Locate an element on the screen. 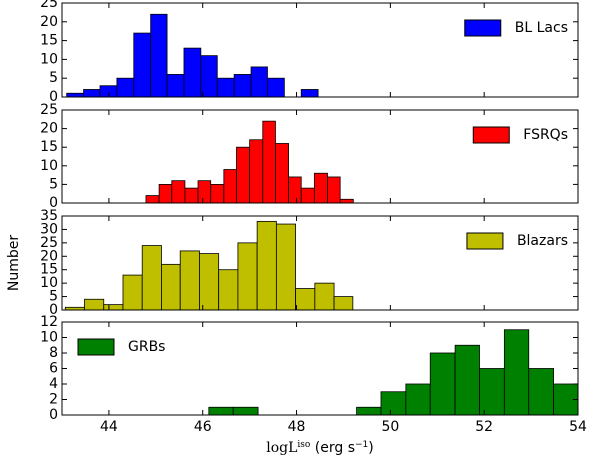 The height and width of the screenshot is (467, 598). y-tick-label: 30 is located at coordinates (49, 229).